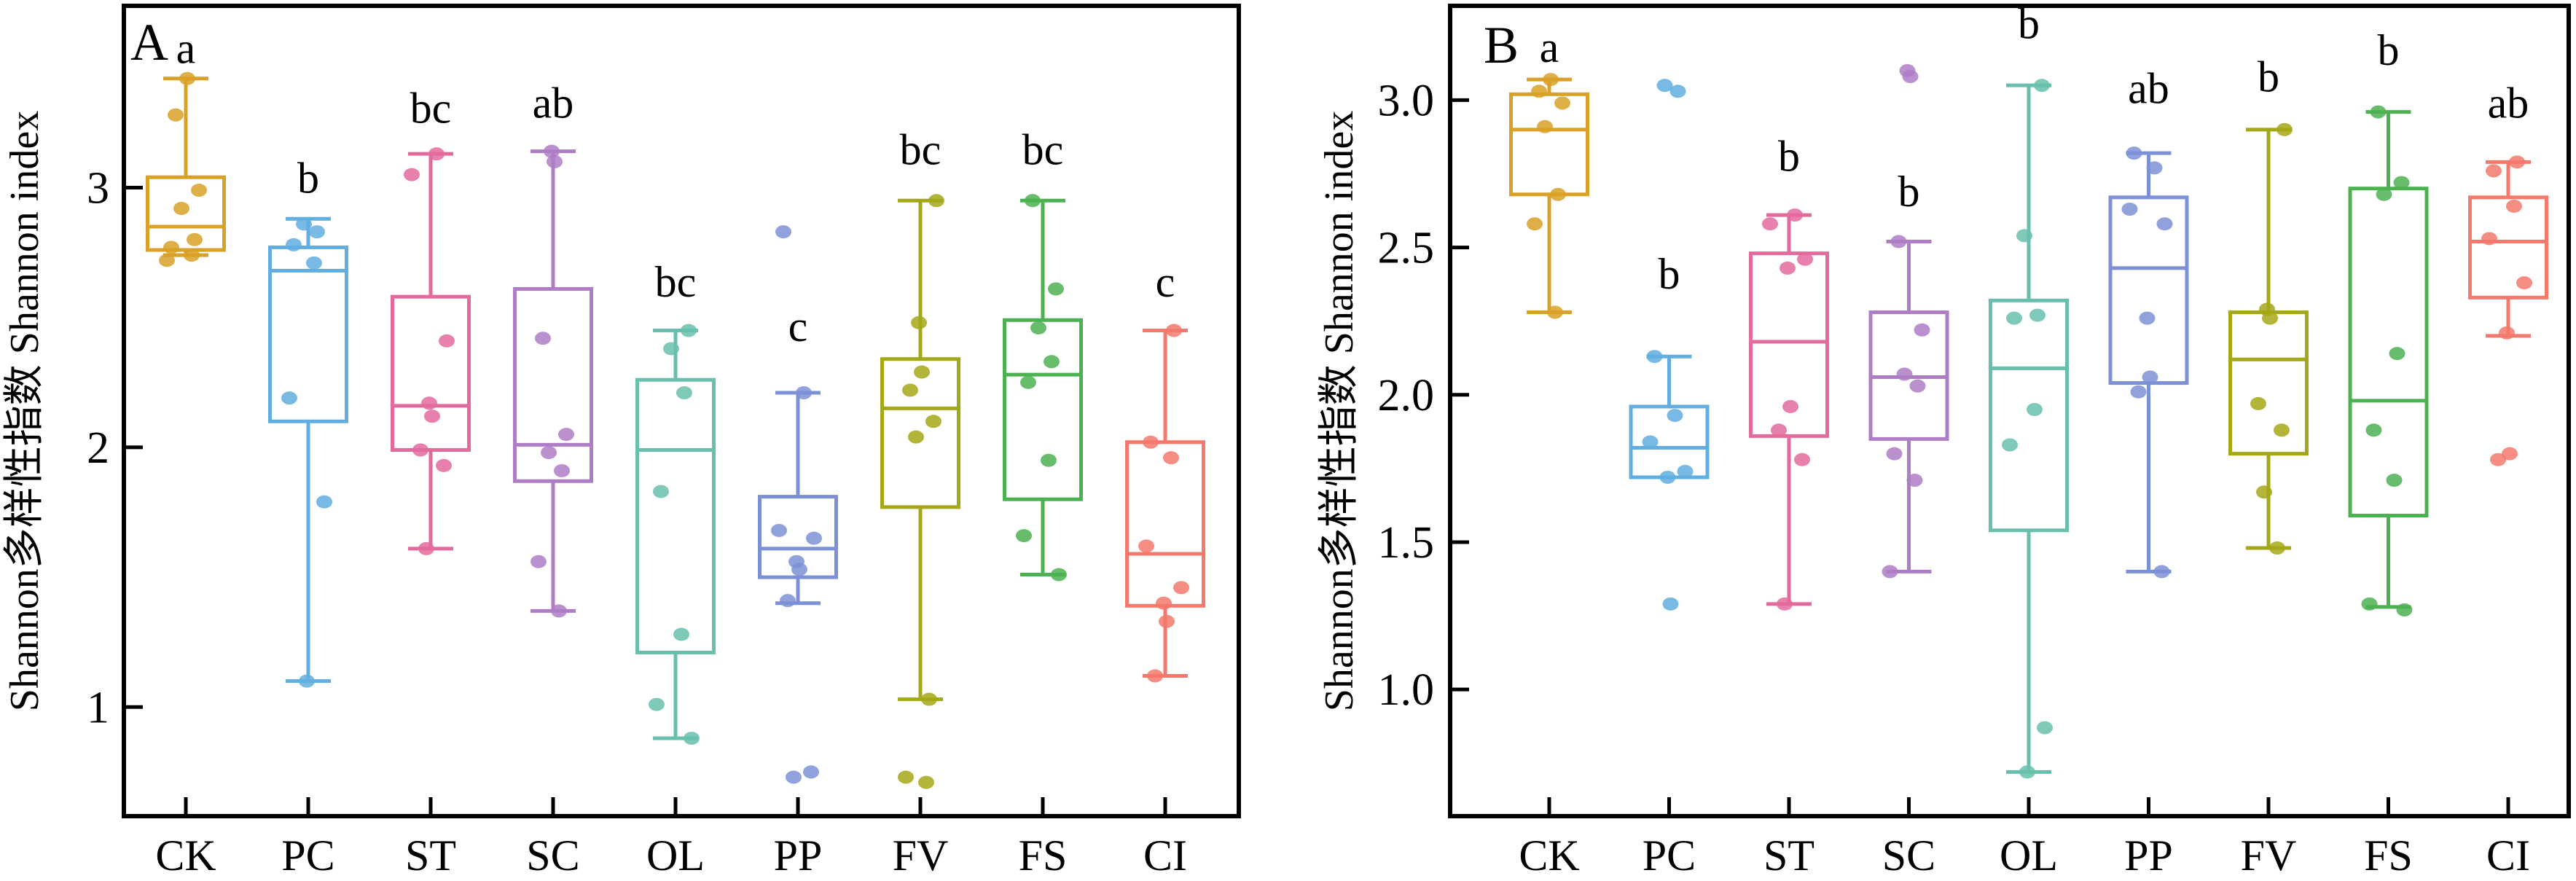 The width and height of the screenshot is (2576, 881). What do you see at coordinates (2508, 247) in the screenshot?
I see `panel-B-CI-box` at bounding box center [2508, 247].